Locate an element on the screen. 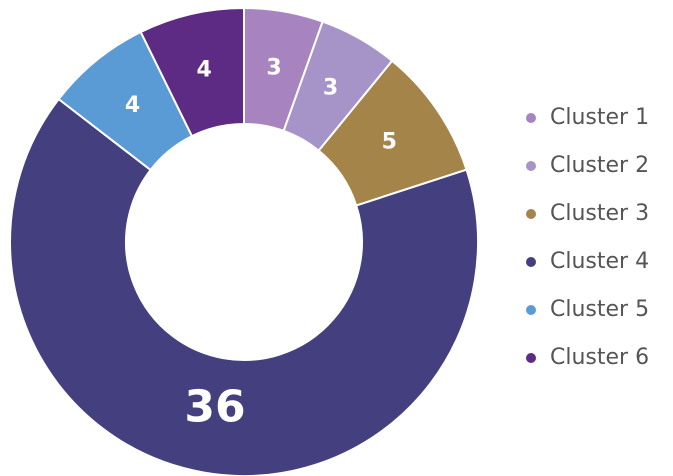  legend-label: Cluster 6 is located at coordinates (599, 357).